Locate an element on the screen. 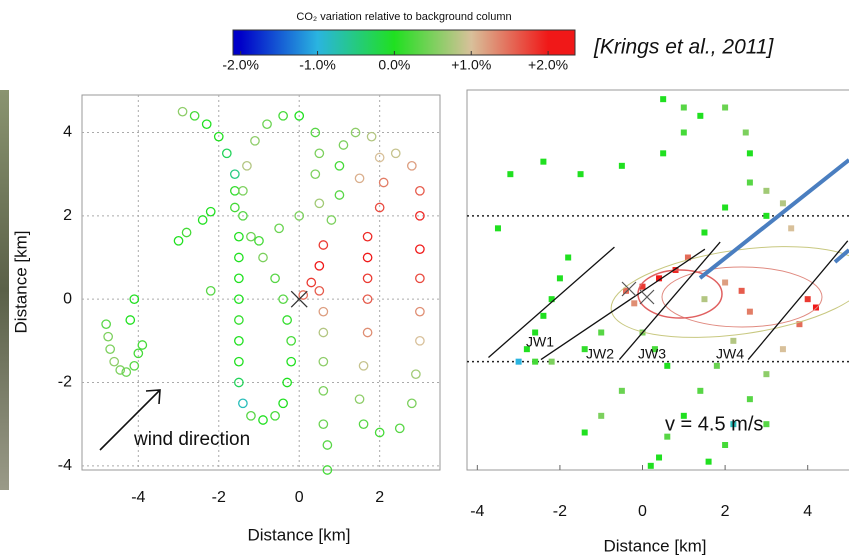  x-tick-label: 2 is located at coordinates (725, 511).